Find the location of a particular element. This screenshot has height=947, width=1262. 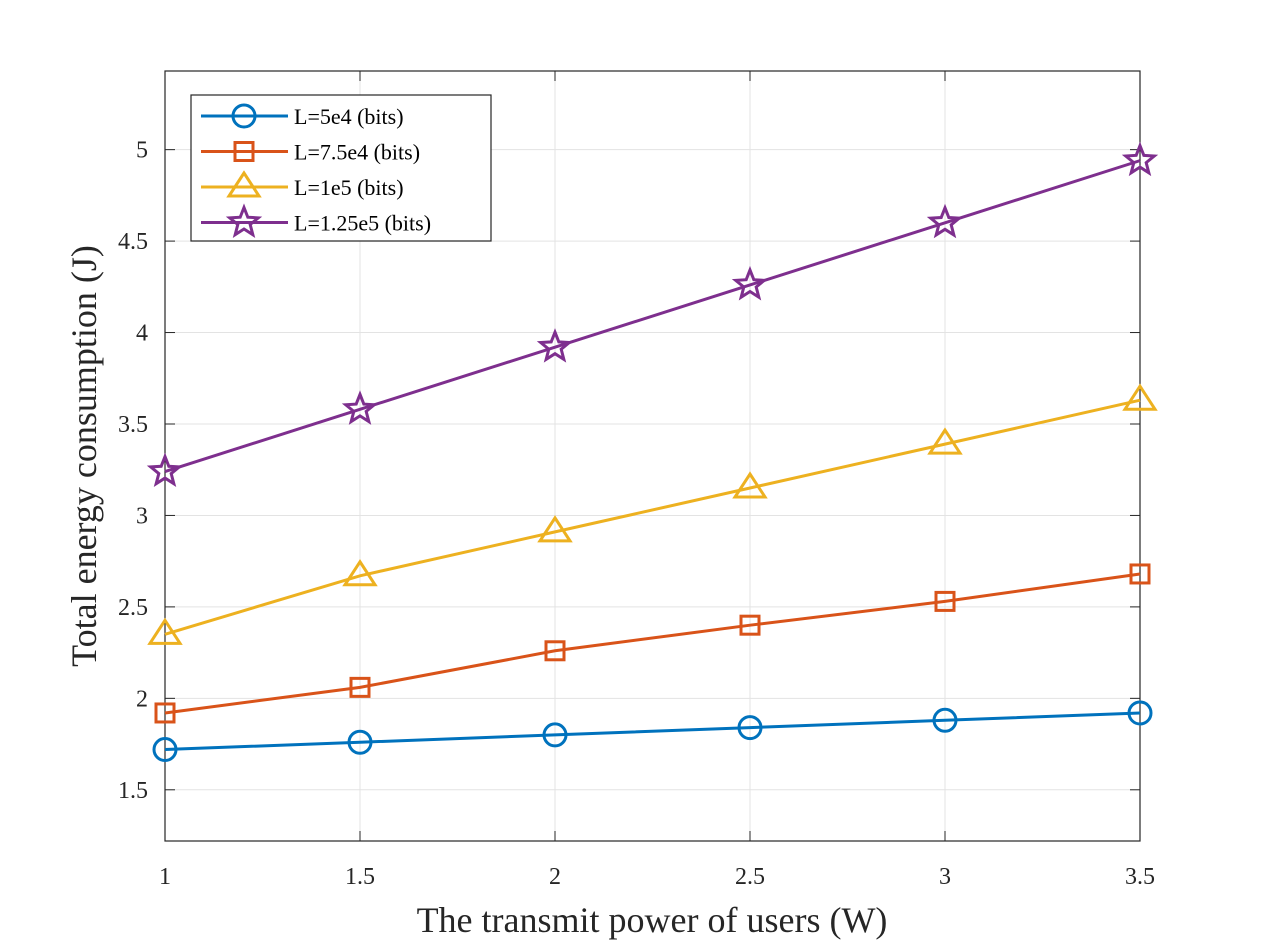

x-tick-label: 3 is located at coordinates (945, 877).